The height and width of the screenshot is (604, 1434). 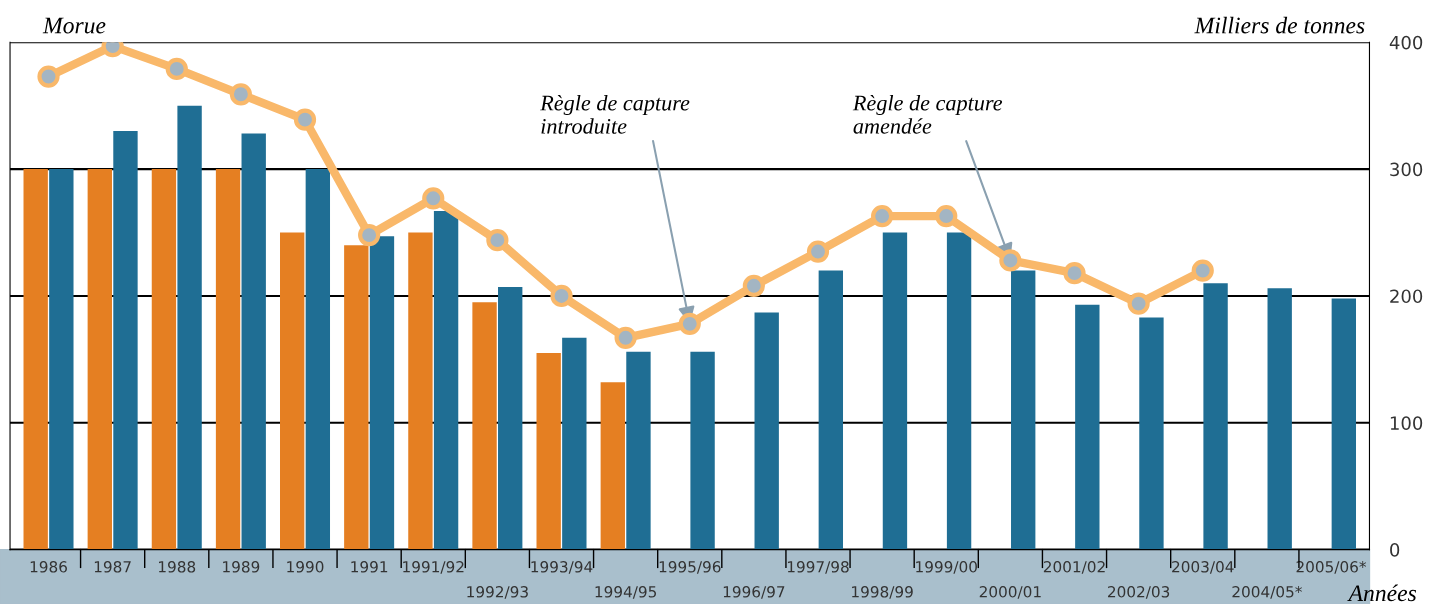 I want to click on x-tick-label: 2004/05*, so click(x=1267, y=592).